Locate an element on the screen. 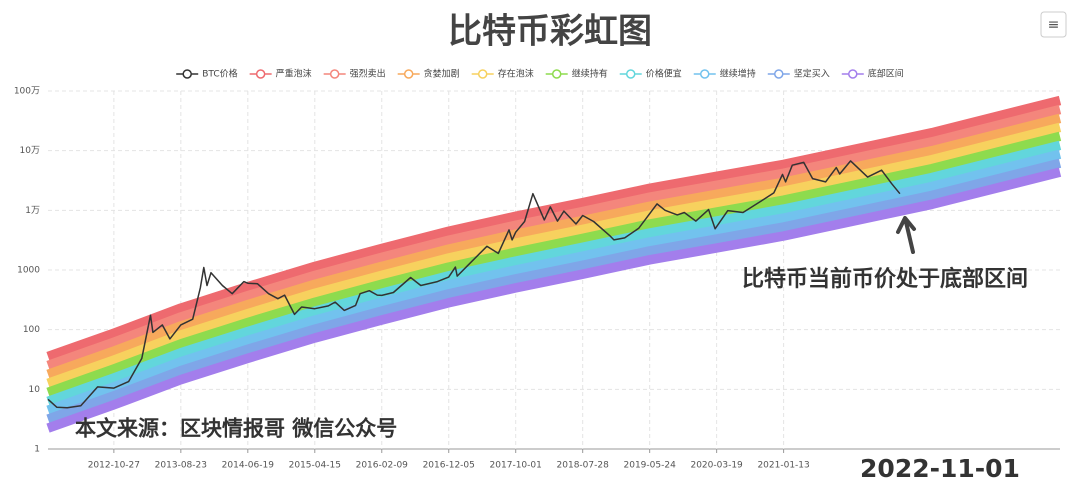 The height and width of the screenshot is (496, 1080). legend-item: 贪婪加剧 is located at coordinates (428, 74).